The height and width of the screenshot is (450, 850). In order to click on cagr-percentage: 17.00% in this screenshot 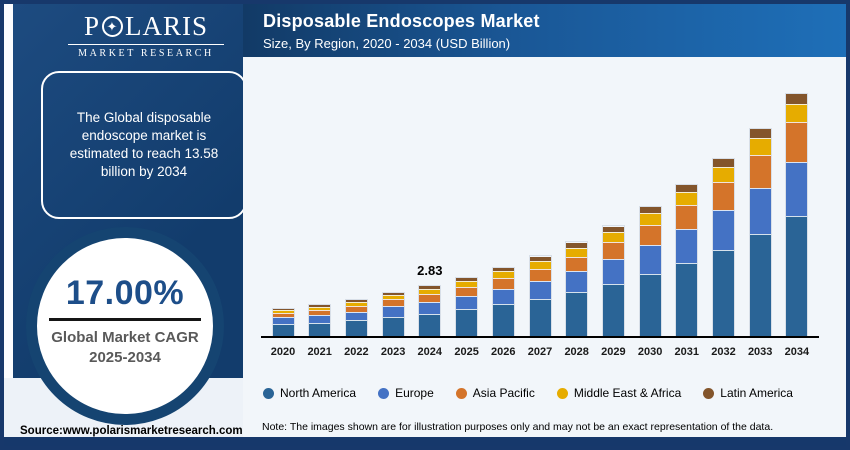, I will do `click(125, 293)`.